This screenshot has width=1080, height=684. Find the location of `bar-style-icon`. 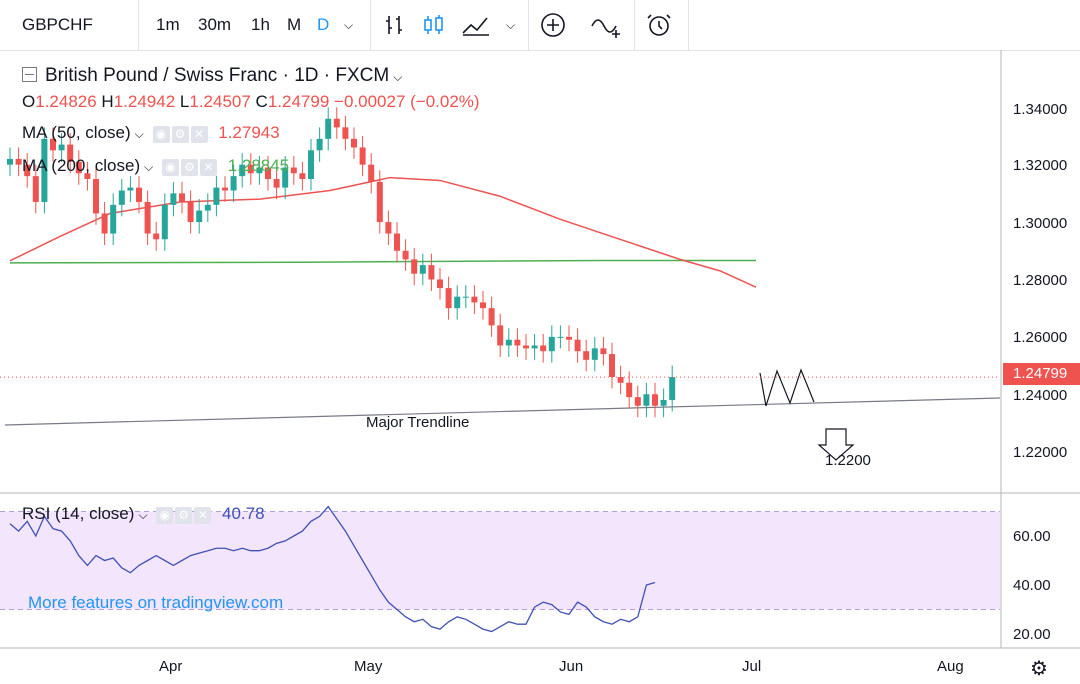

bar-style-icon is located at coordinates (395, 25).